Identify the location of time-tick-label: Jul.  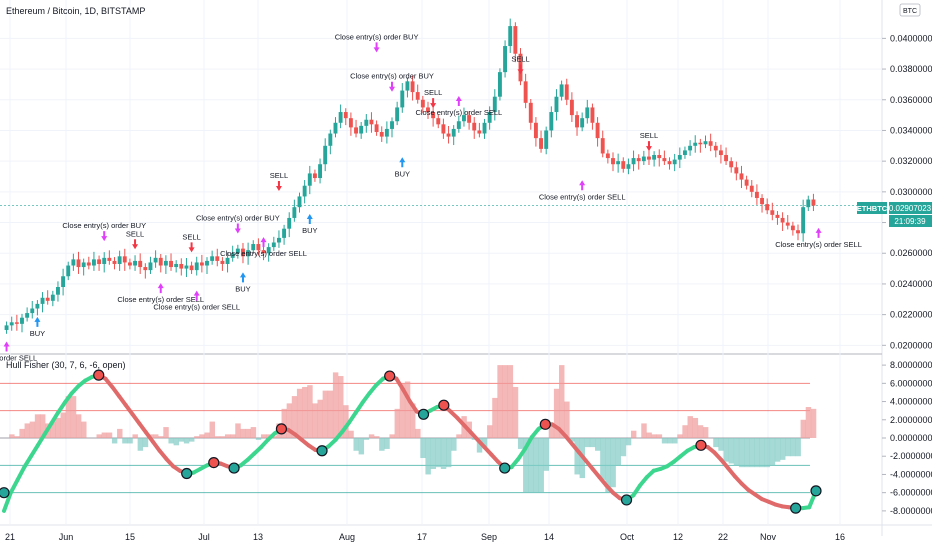
(204, 537).